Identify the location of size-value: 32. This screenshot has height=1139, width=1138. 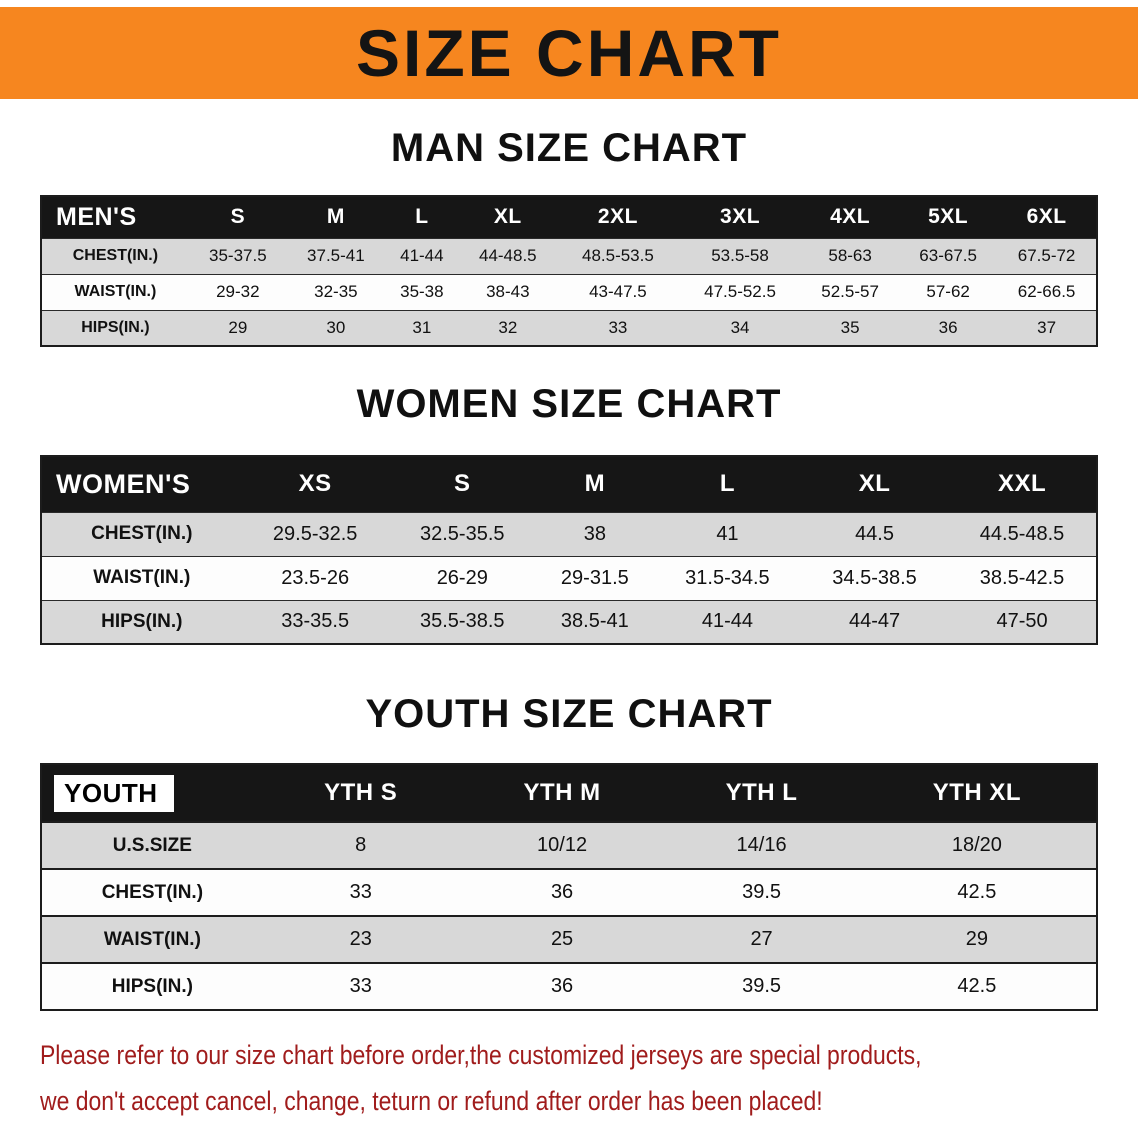
(507, 327).